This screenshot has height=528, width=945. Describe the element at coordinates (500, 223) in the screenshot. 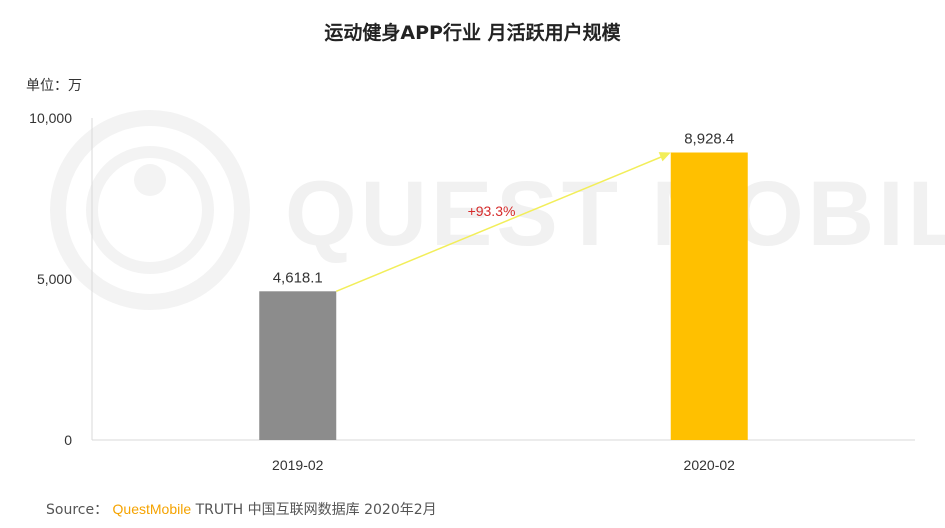

I see `growth-arrow-line` at that location.